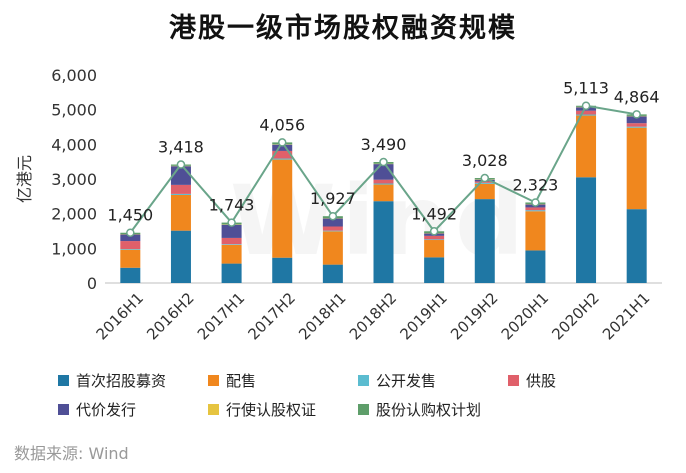  What do you see at coordinates (525, 316) in the screenshot?
I see `x-tick-label: 2020H1` at bounding box center [525, 316].